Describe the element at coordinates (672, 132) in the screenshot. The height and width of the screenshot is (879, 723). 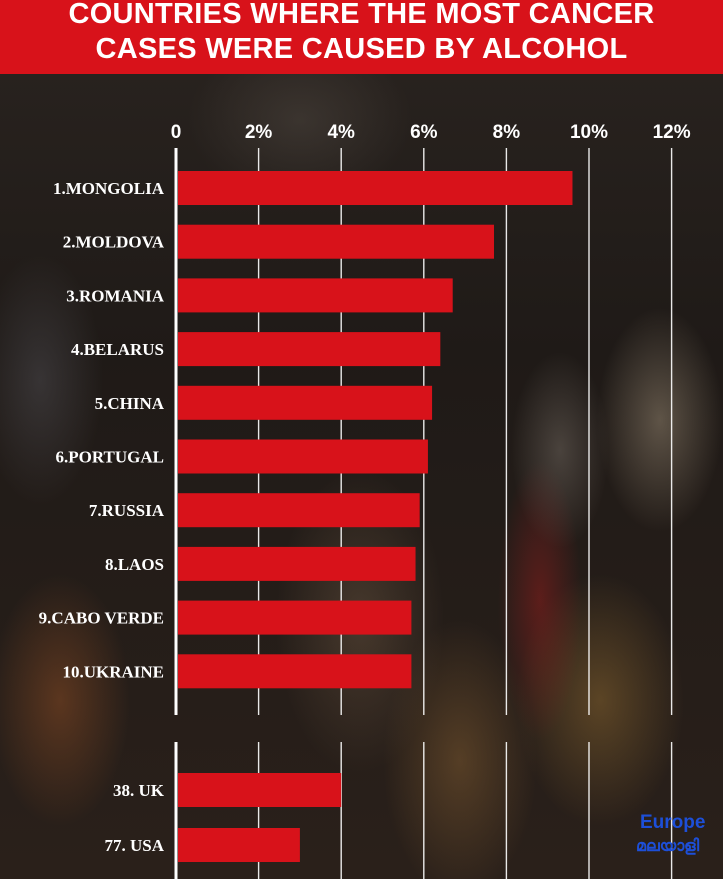
I see `x-tick-label: 12%` at that location.